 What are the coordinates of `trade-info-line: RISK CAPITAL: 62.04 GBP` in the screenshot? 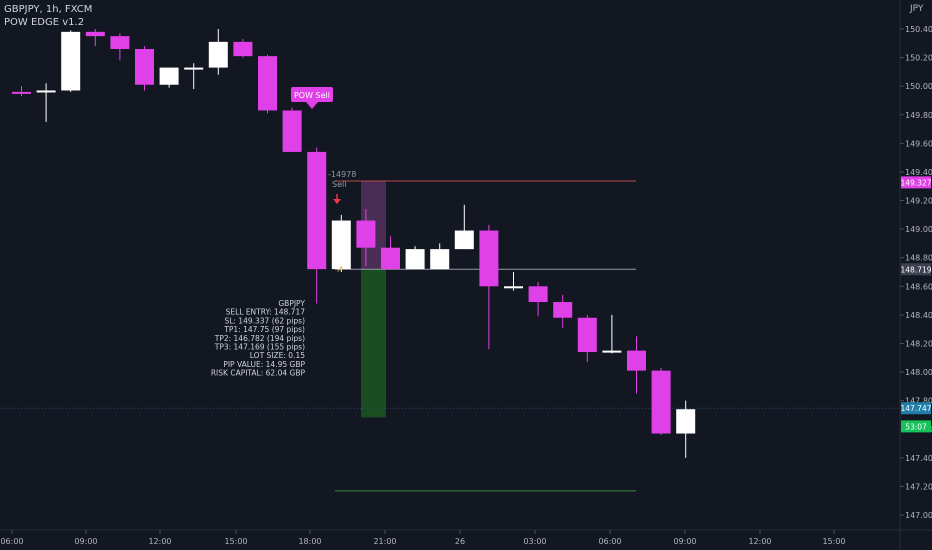 It's located at (258, 373).